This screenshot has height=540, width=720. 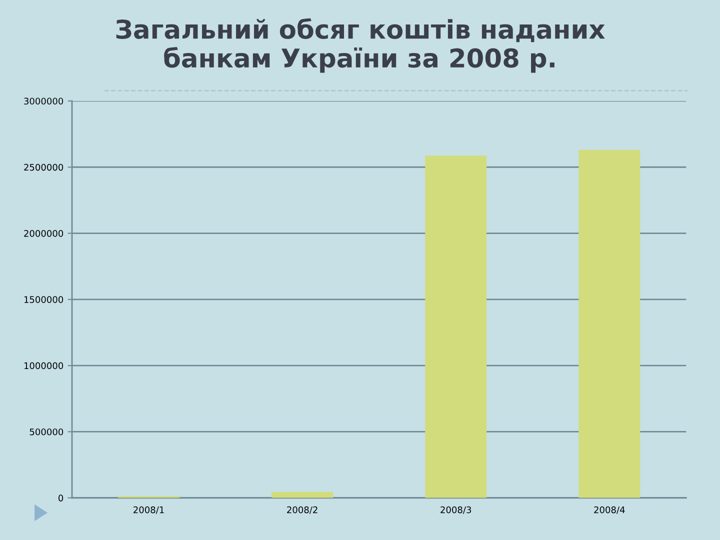 I want to click on x-tick-label: 2008/1, so click(x=149, y=510).